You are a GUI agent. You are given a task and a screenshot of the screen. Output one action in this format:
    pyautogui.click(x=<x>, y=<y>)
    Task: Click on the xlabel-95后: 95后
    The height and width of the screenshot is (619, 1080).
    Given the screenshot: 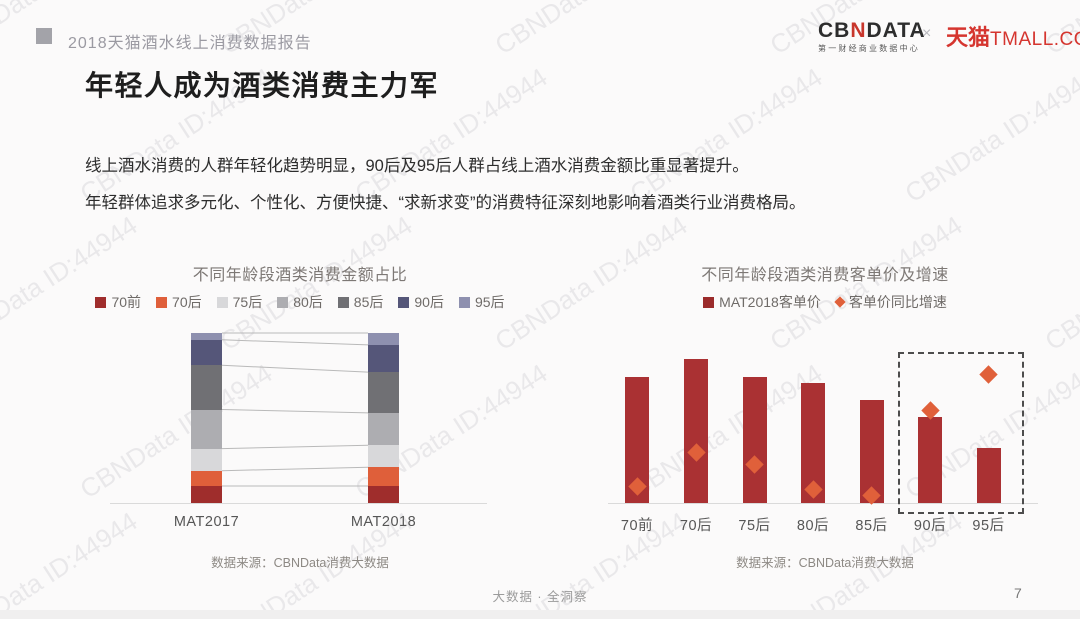 What is the action you would take?
    pyautogui.click(x=988, y=526)
    